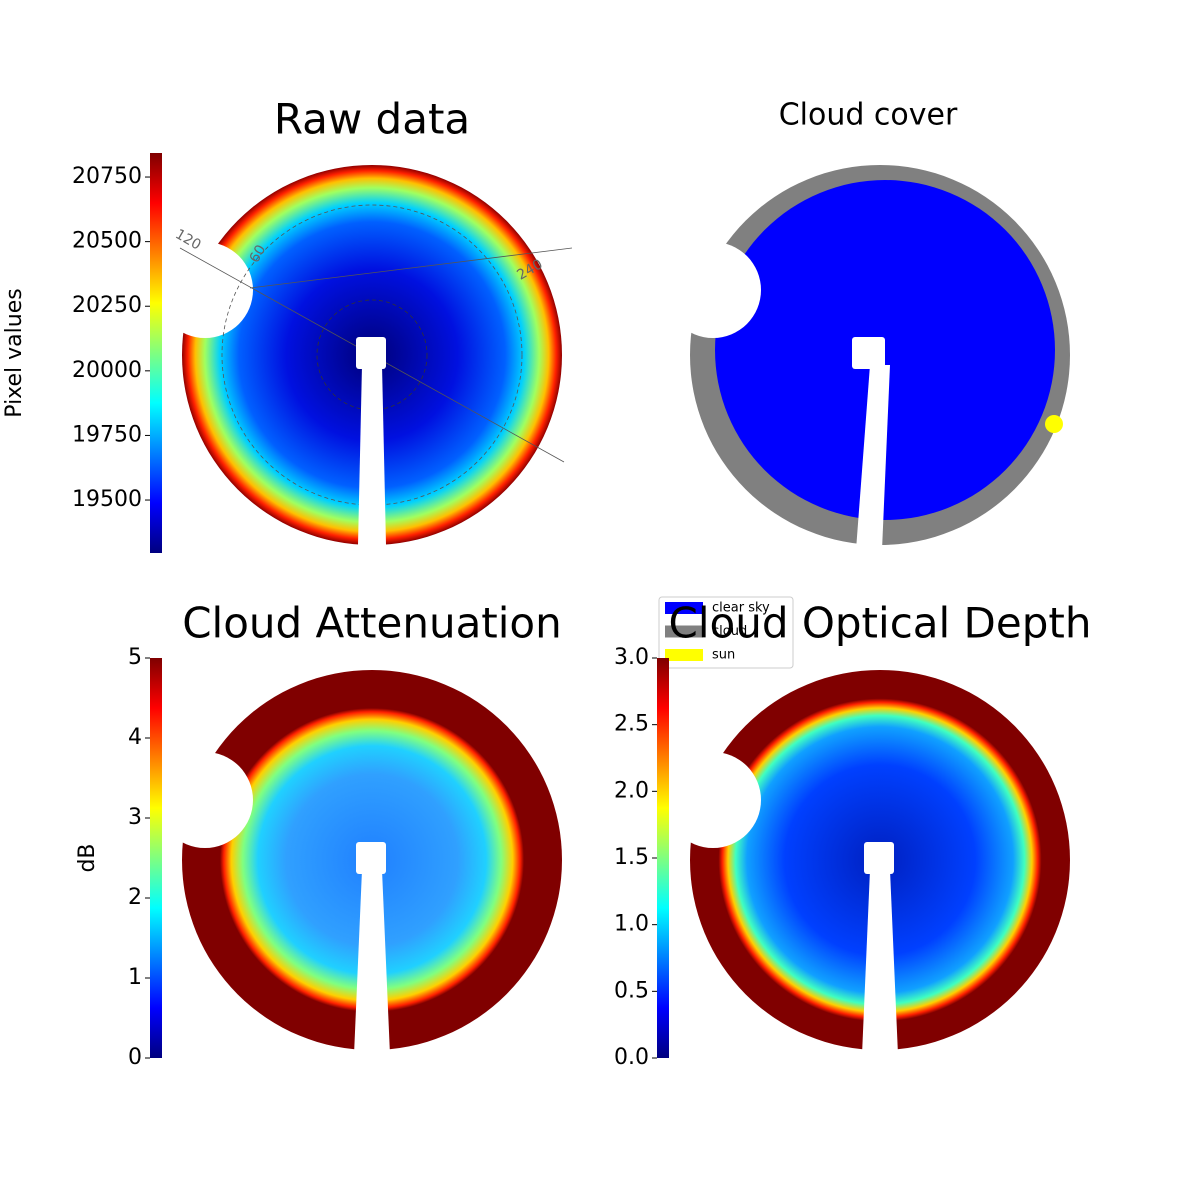 This screenshot has width=1200, height=1204. Describe the element at coordinates (631, 724) in the screenshot. I see `colorbar-tick-label: 2.5` at that location.